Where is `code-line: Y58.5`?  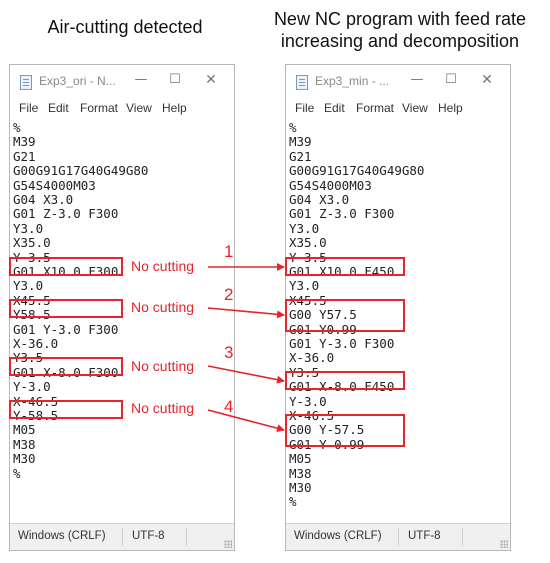
code-line: Y58.5 is located at coordinates (32, 315).